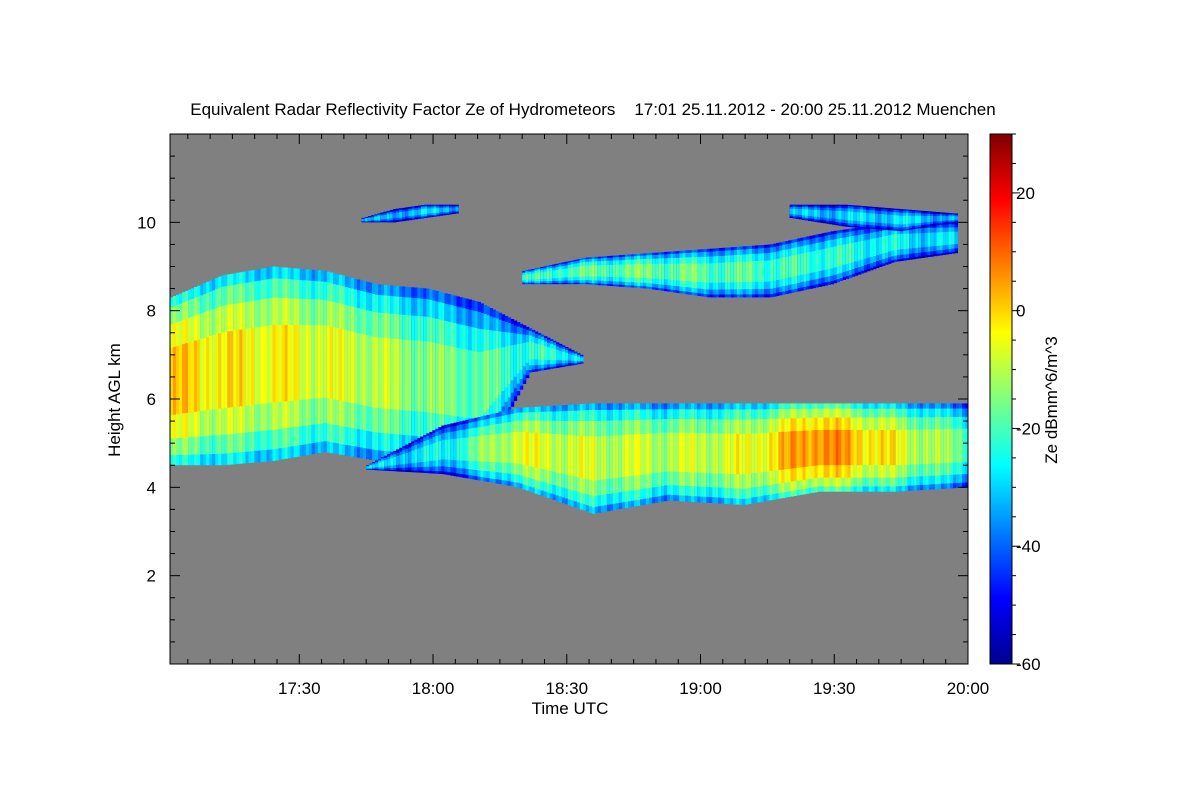  What do you see at coordinates (1025, 193) in the screenshot?
I see `colorbar-tick-label: 20` at bounding box center [1025, 193].